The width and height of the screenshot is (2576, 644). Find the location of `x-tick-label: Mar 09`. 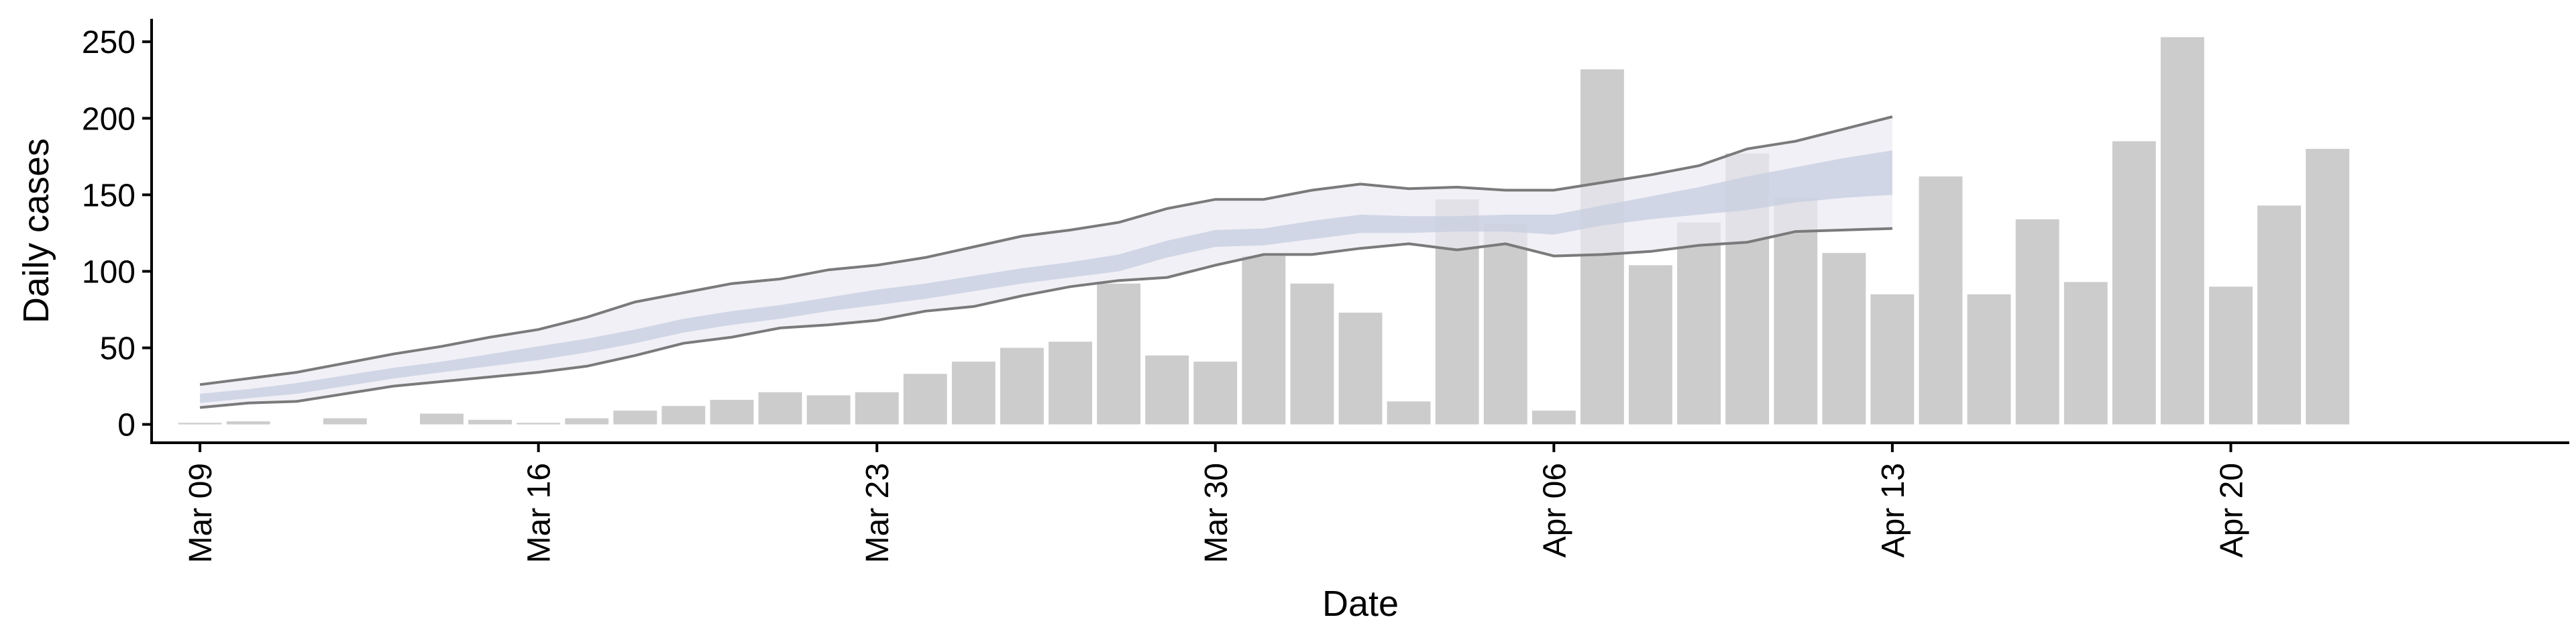

x-tick-label: Mar 09 is located at coordinates (201, 513).